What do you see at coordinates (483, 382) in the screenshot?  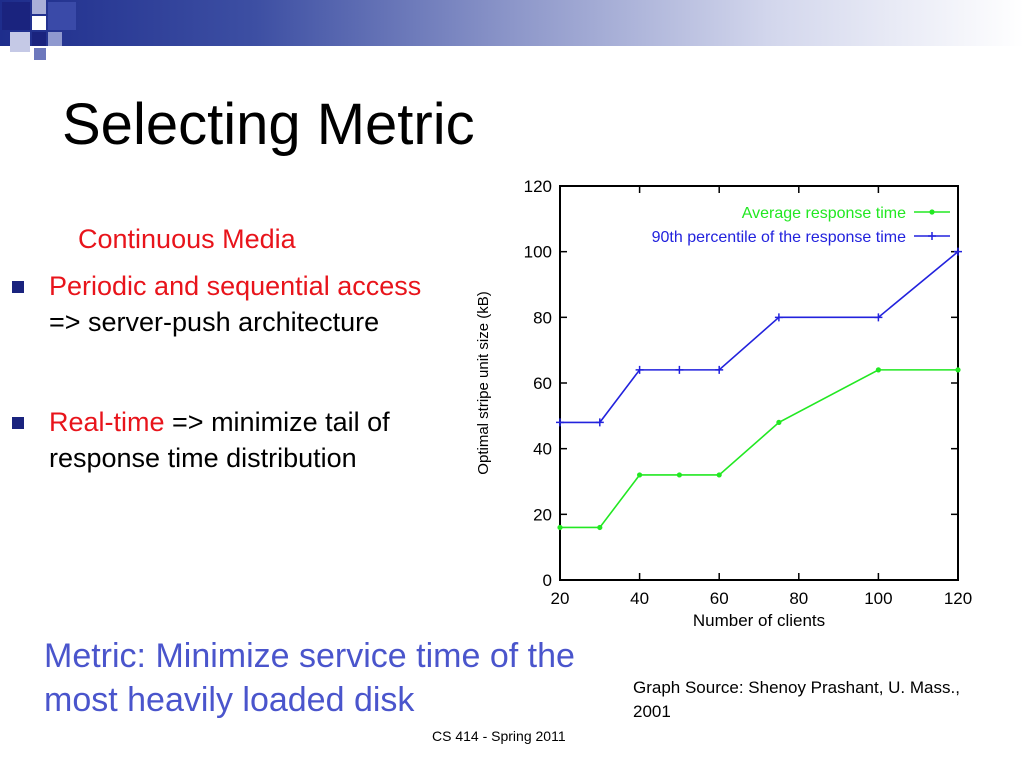 I see `y-axis-label: Optimal stripe unit size (kB)` at bounding box center [483, 382].